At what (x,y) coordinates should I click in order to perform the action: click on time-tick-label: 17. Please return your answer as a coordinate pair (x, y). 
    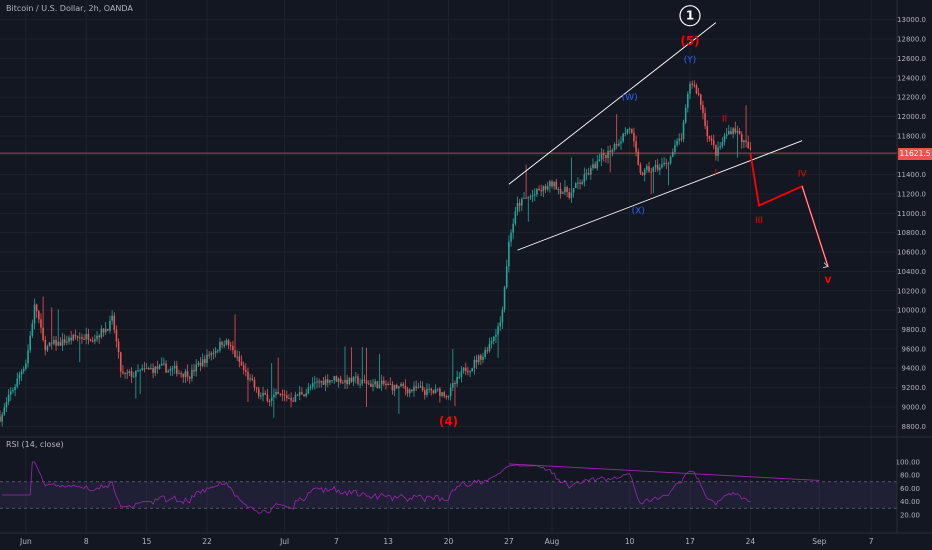
    Looking at the image, I should click on (690, 541).